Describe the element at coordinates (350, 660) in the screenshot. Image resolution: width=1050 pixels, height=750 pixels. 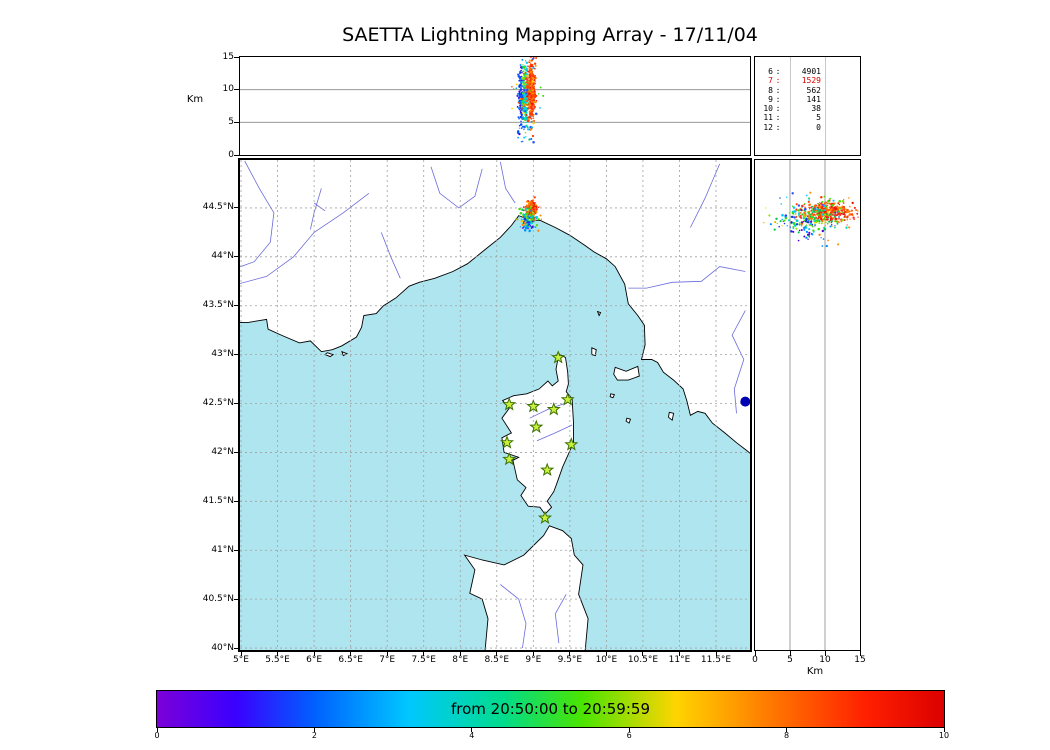
I see `lon-tick-label: 6.5°E` at that location.